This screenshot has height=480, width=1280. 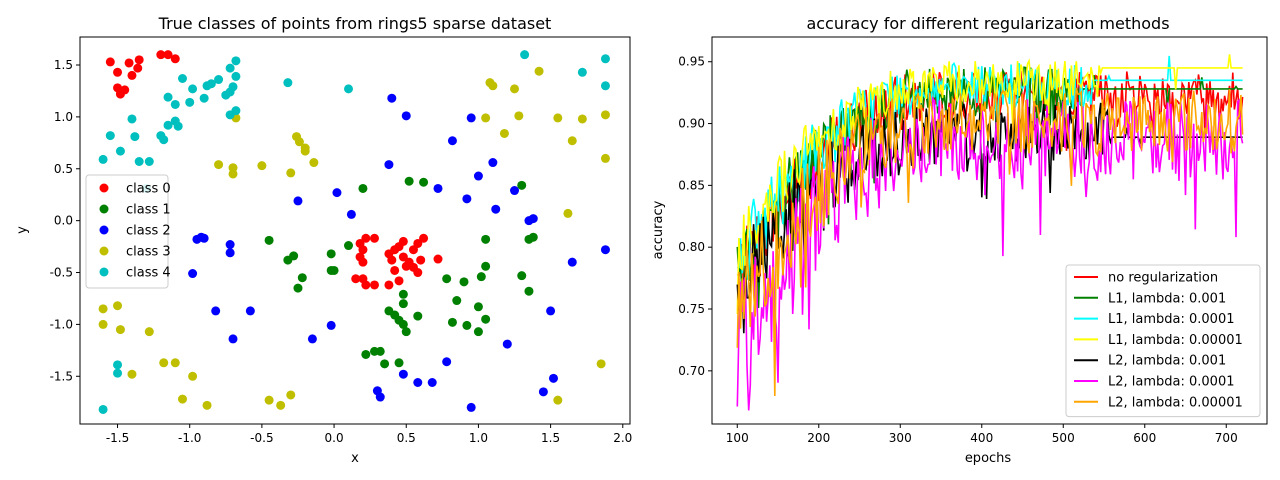 I want to click on scatter-ytick-label: -0.5, so click(x=61, y=273).